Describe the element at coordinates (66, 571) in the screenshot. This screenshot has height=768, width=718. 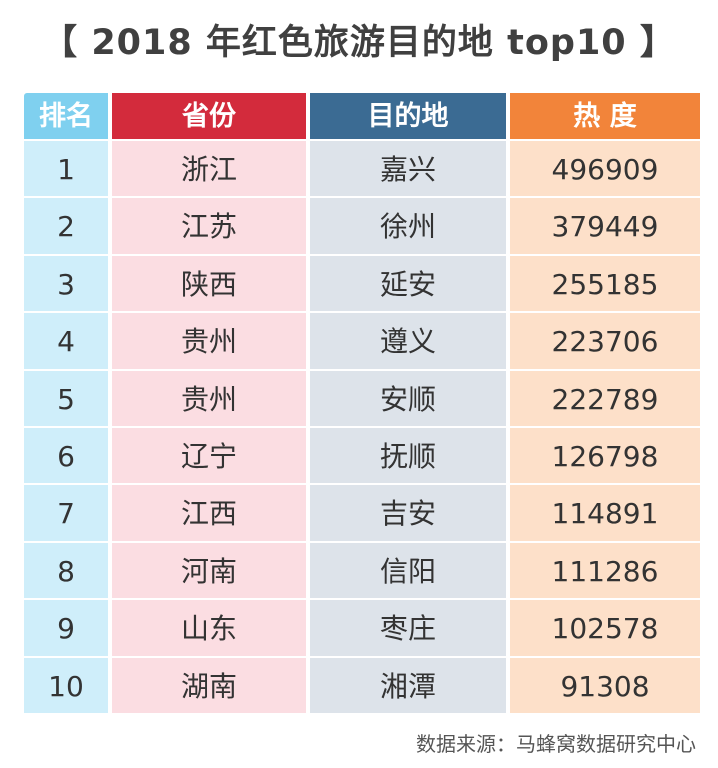
I see `cell-rank: 8` at that location.